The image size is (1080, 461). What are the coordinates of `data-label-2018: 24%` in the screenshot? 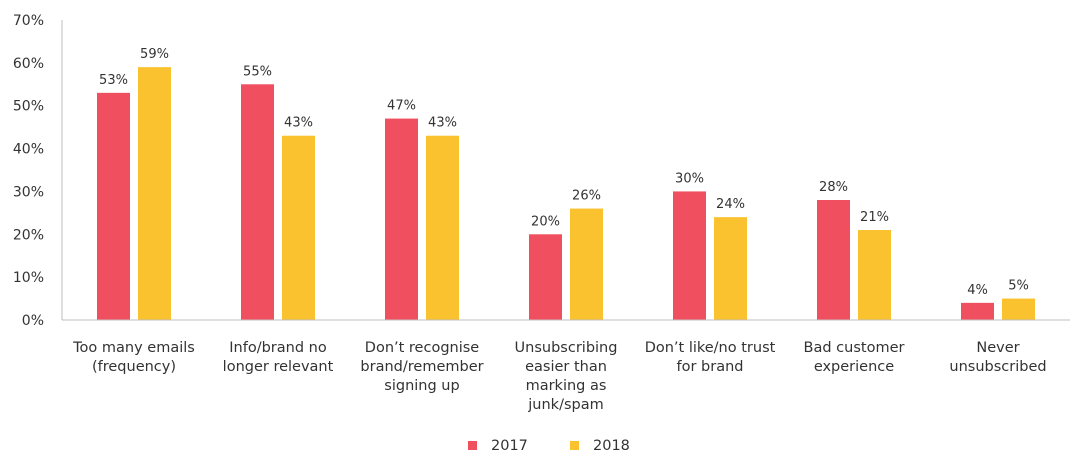 It's located at (730, 204).